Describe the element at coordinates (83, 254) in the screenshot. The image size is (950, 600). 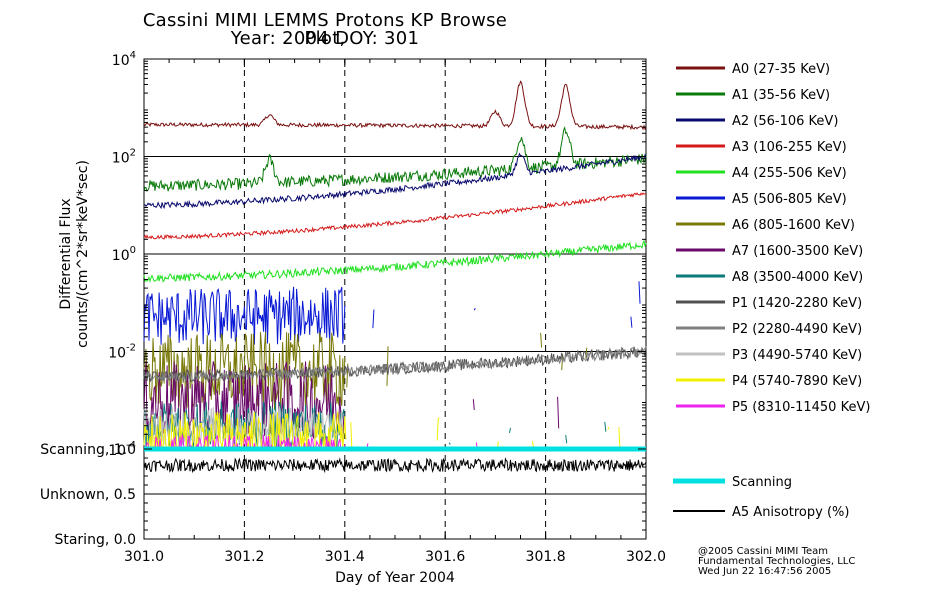
I see `y-axis-label-line2: counts/(cm^2*sr*keV*sec)` at that location.